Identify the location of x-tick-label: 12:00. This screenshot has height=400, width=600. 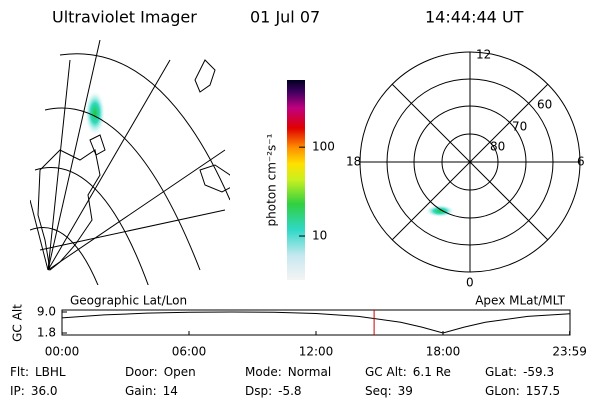
(316, 352).